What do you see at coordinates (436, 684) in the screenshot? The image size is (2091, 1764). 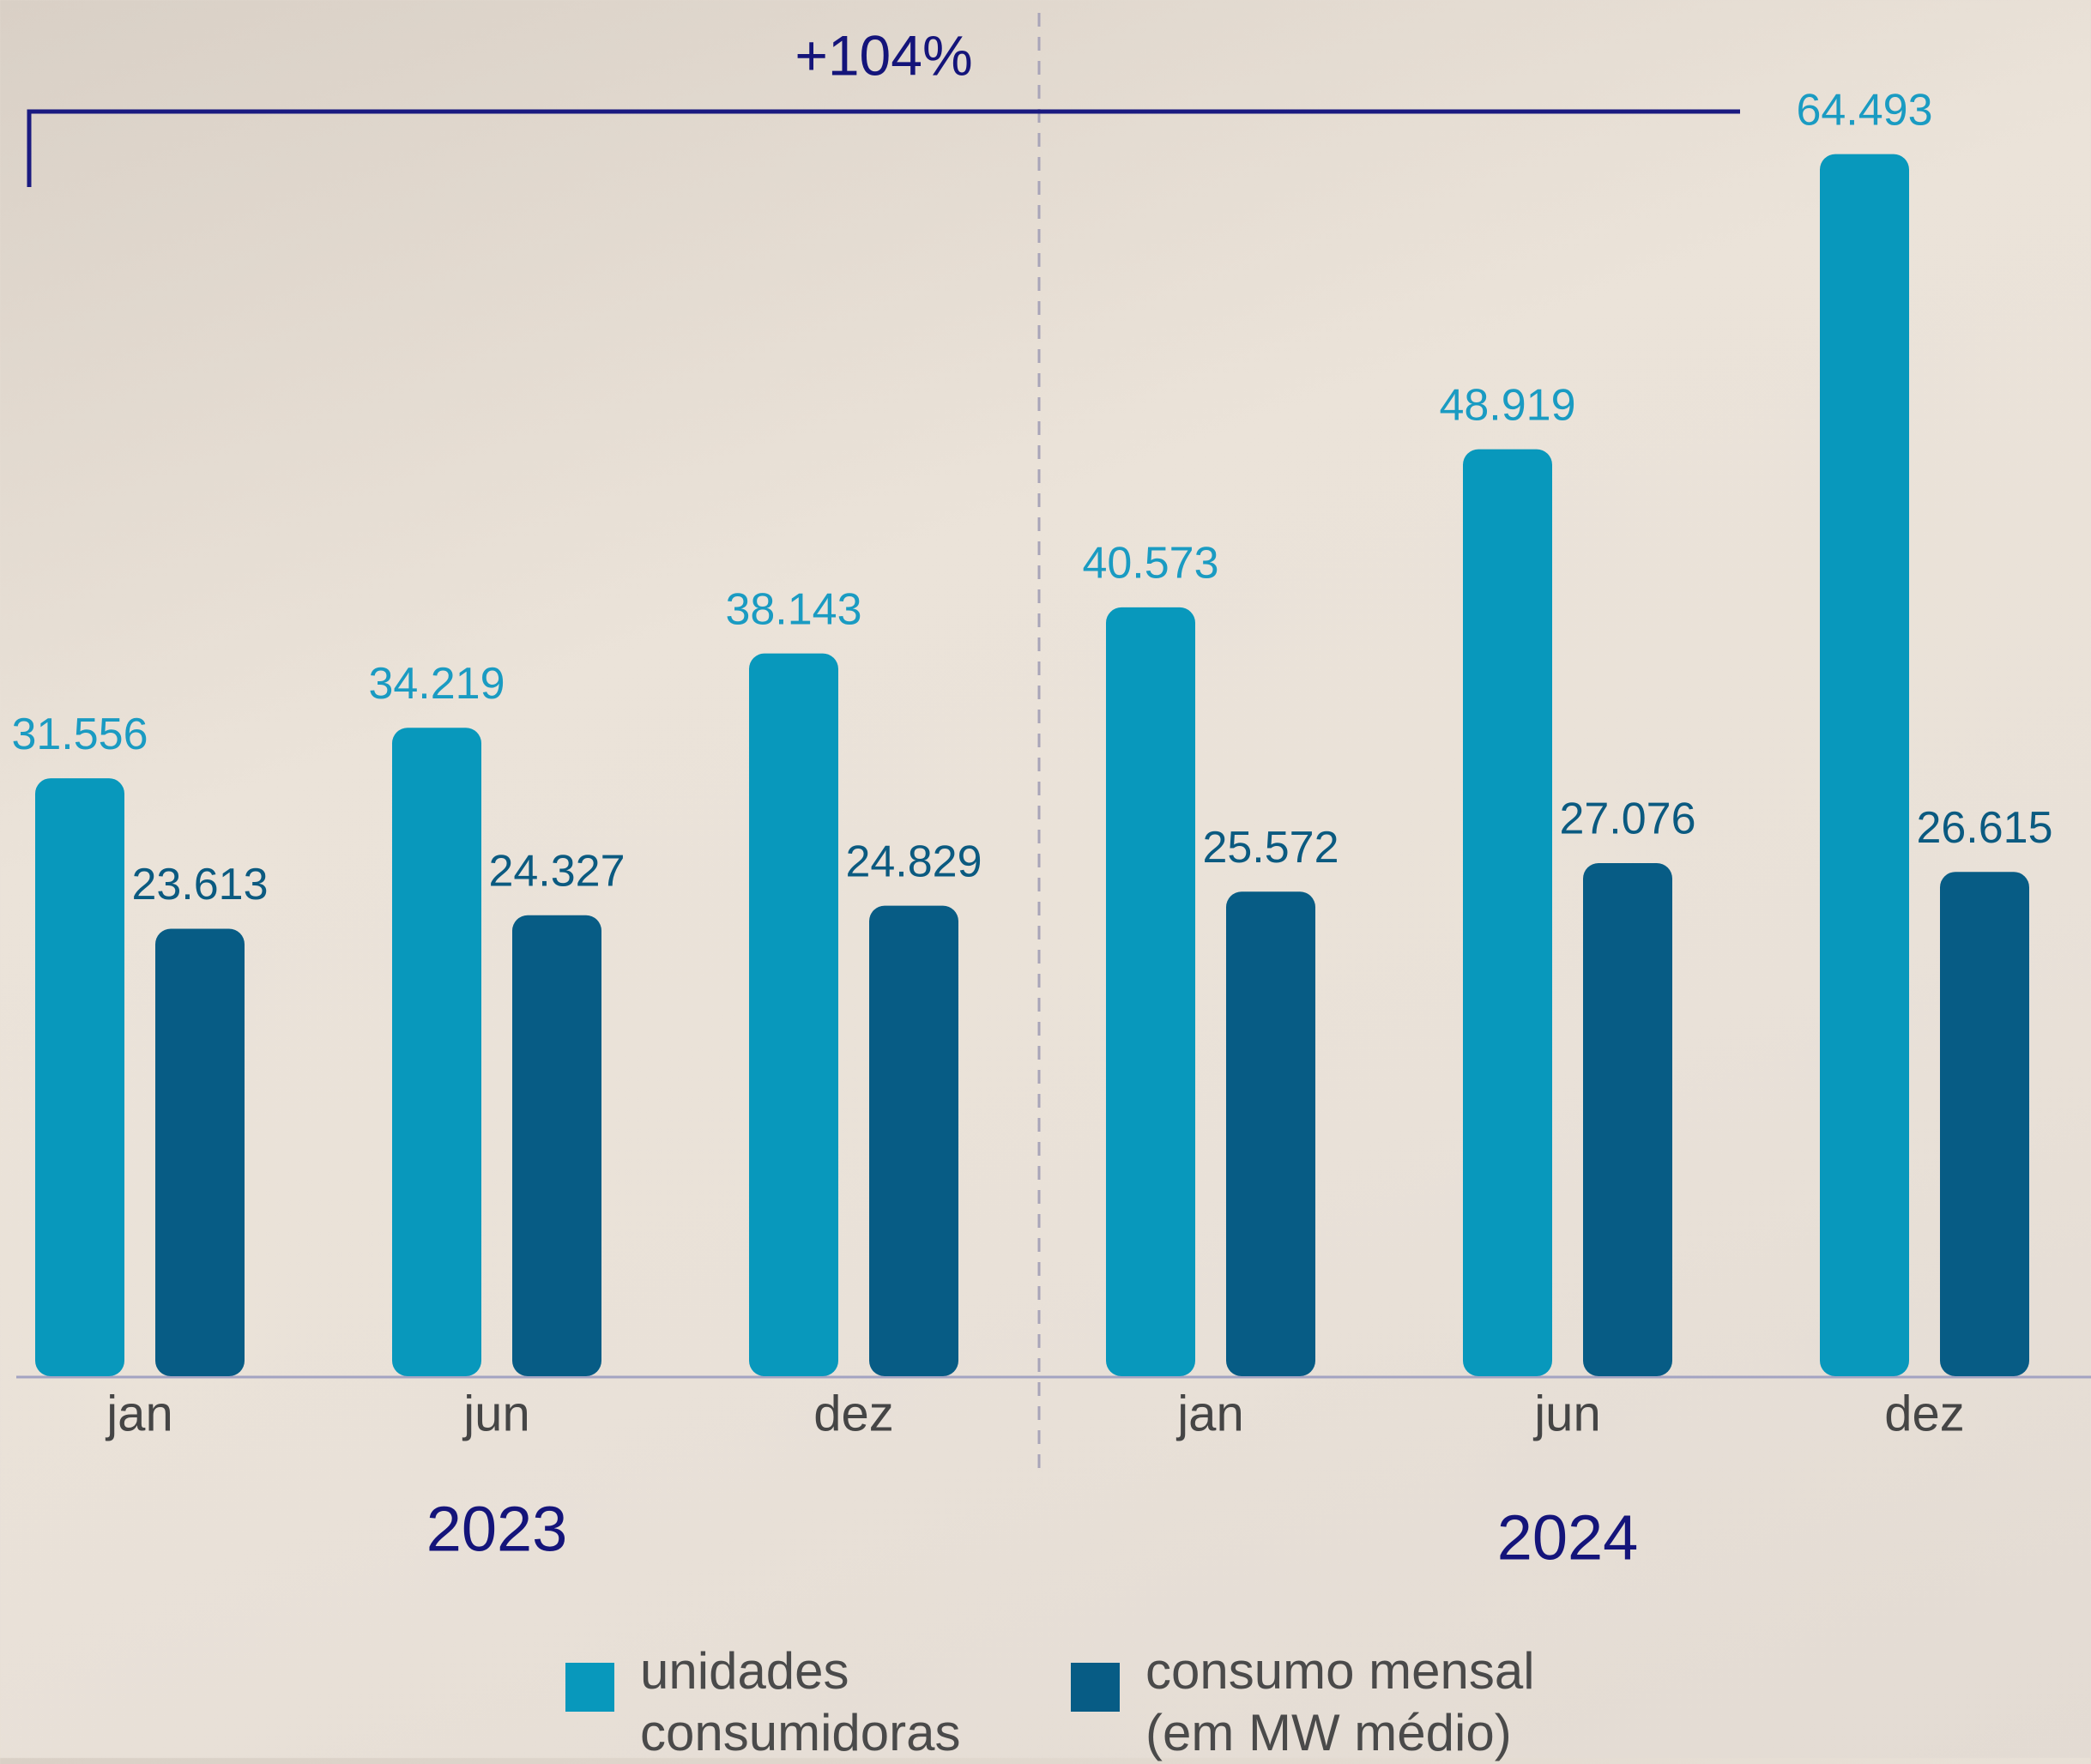 I see `value-label: 34.219` at bounding box center [436, 684].